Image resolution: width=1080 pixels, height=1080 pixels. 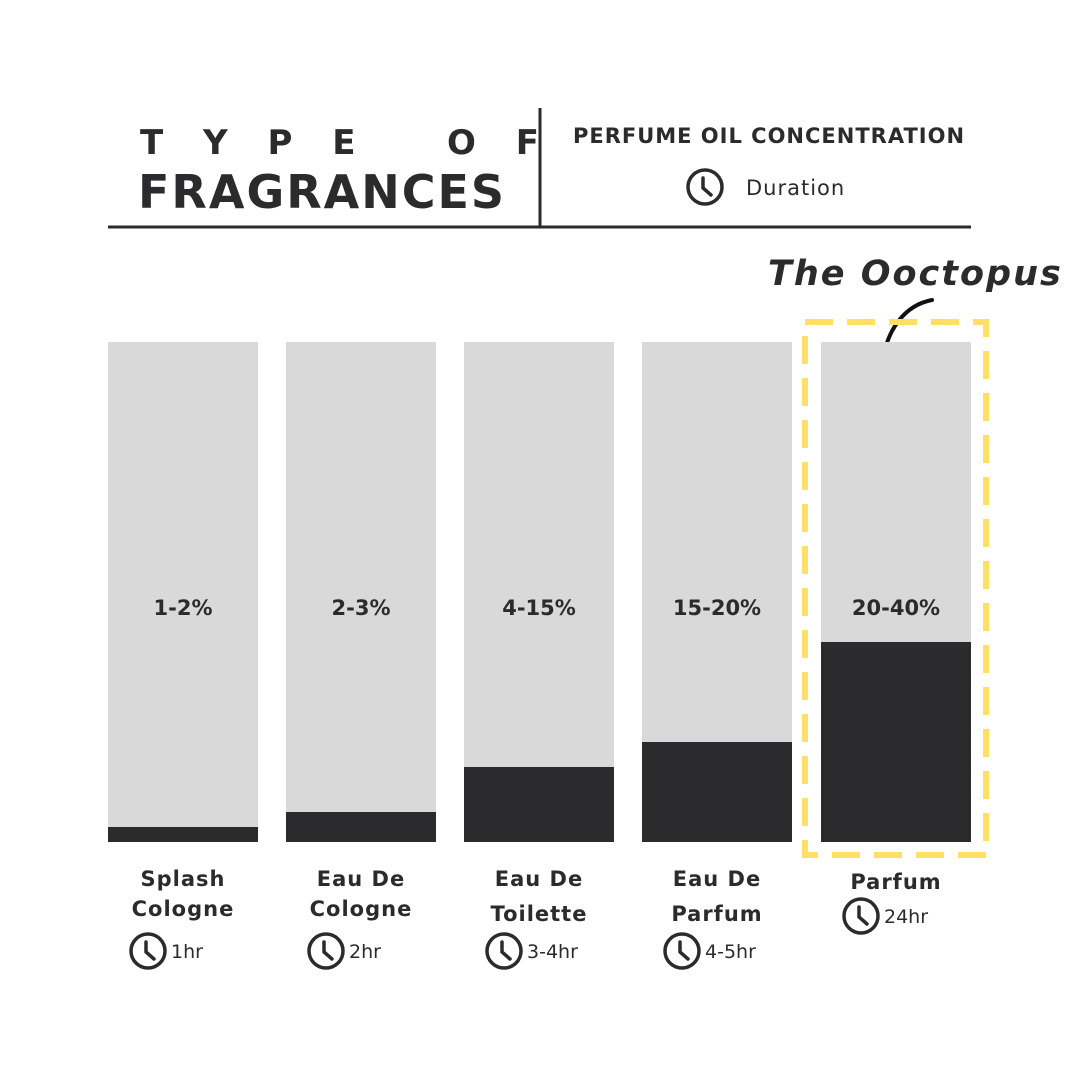 I want to click on concentration-label: 1-2%, so click(x=183, y=608).